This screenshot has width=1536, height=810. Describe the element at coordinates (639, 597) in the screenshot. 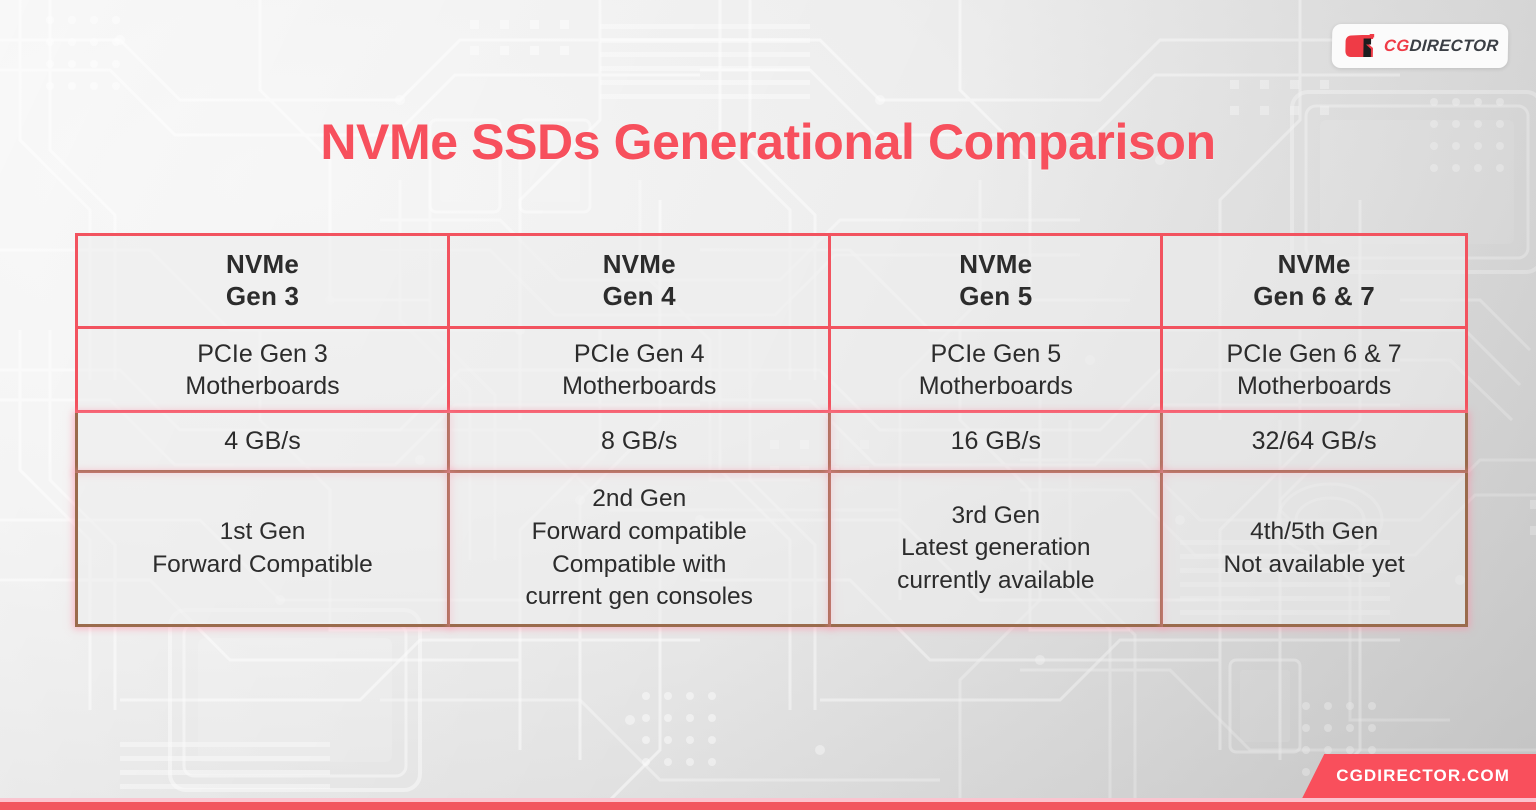

I see `notes-gen4-line4: current gen consoles` at that location.